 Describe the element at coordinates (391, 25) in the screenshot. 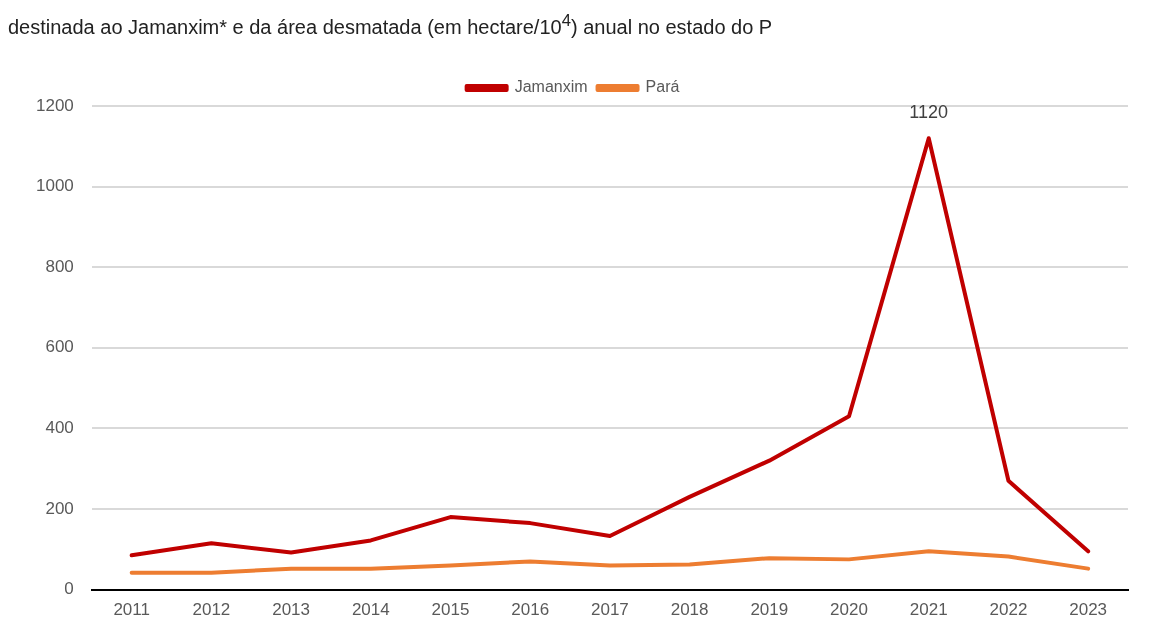

I see `chart-title: destinada ao Jamanxim* e da área desmatada (em hectare/10$^{4}$) anual no estado do P` at that location.